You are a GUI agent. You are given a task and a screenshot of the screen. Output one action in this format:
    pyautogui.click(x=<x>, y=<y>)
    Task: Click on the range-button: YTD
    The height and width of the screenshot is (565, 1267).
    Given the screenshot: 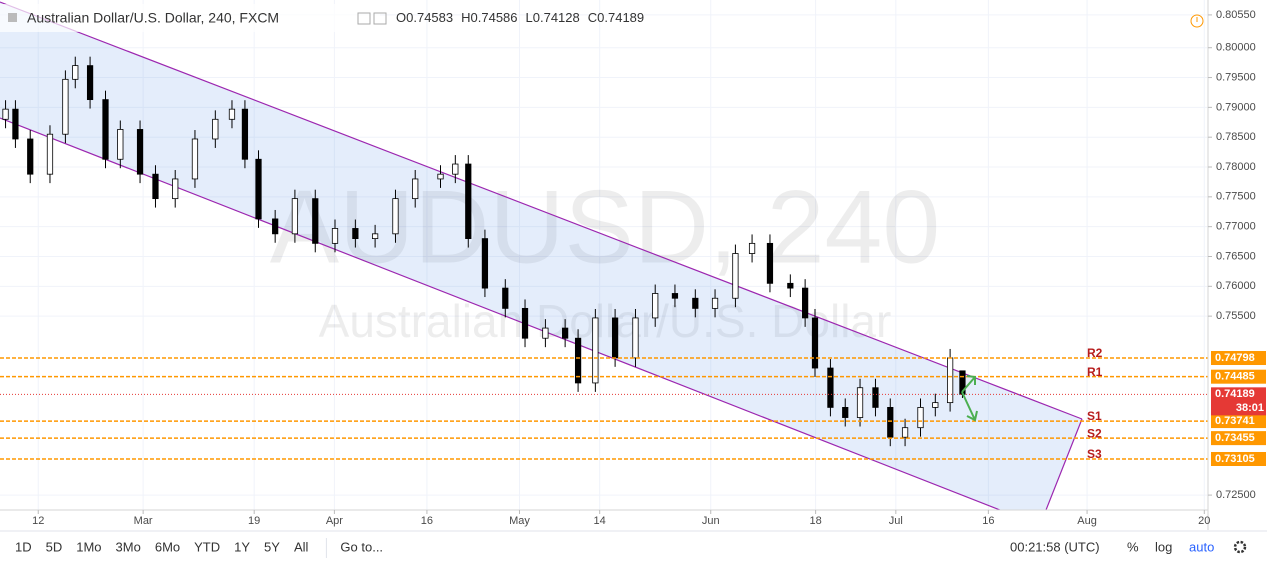 What is the action you would take?
    pyautogui.click(x=207, y=546)
    